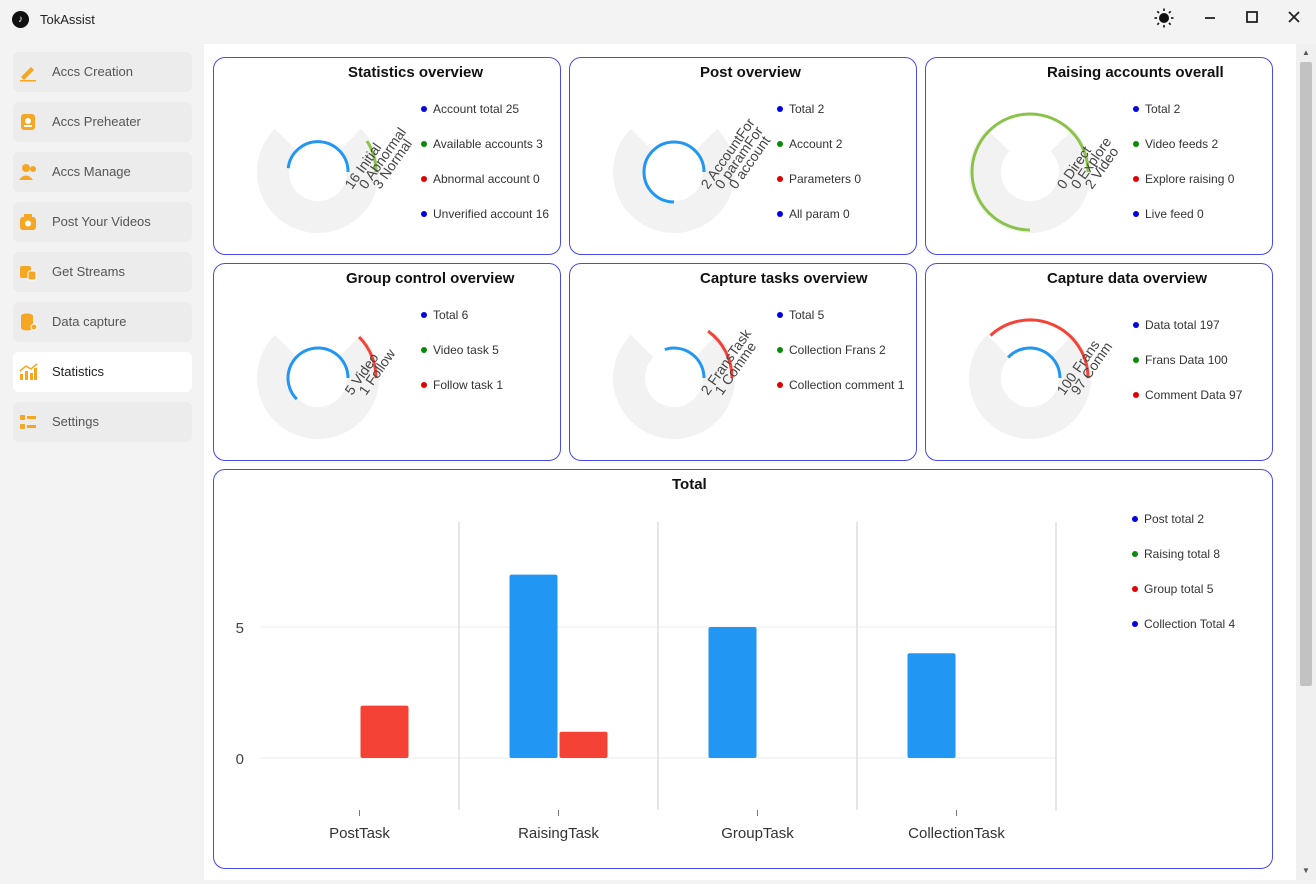  What do you see at coordinates (1127, 278) in the screenshot?
I see `card-title: Capture data overview` at bounding box center [1127, 278].